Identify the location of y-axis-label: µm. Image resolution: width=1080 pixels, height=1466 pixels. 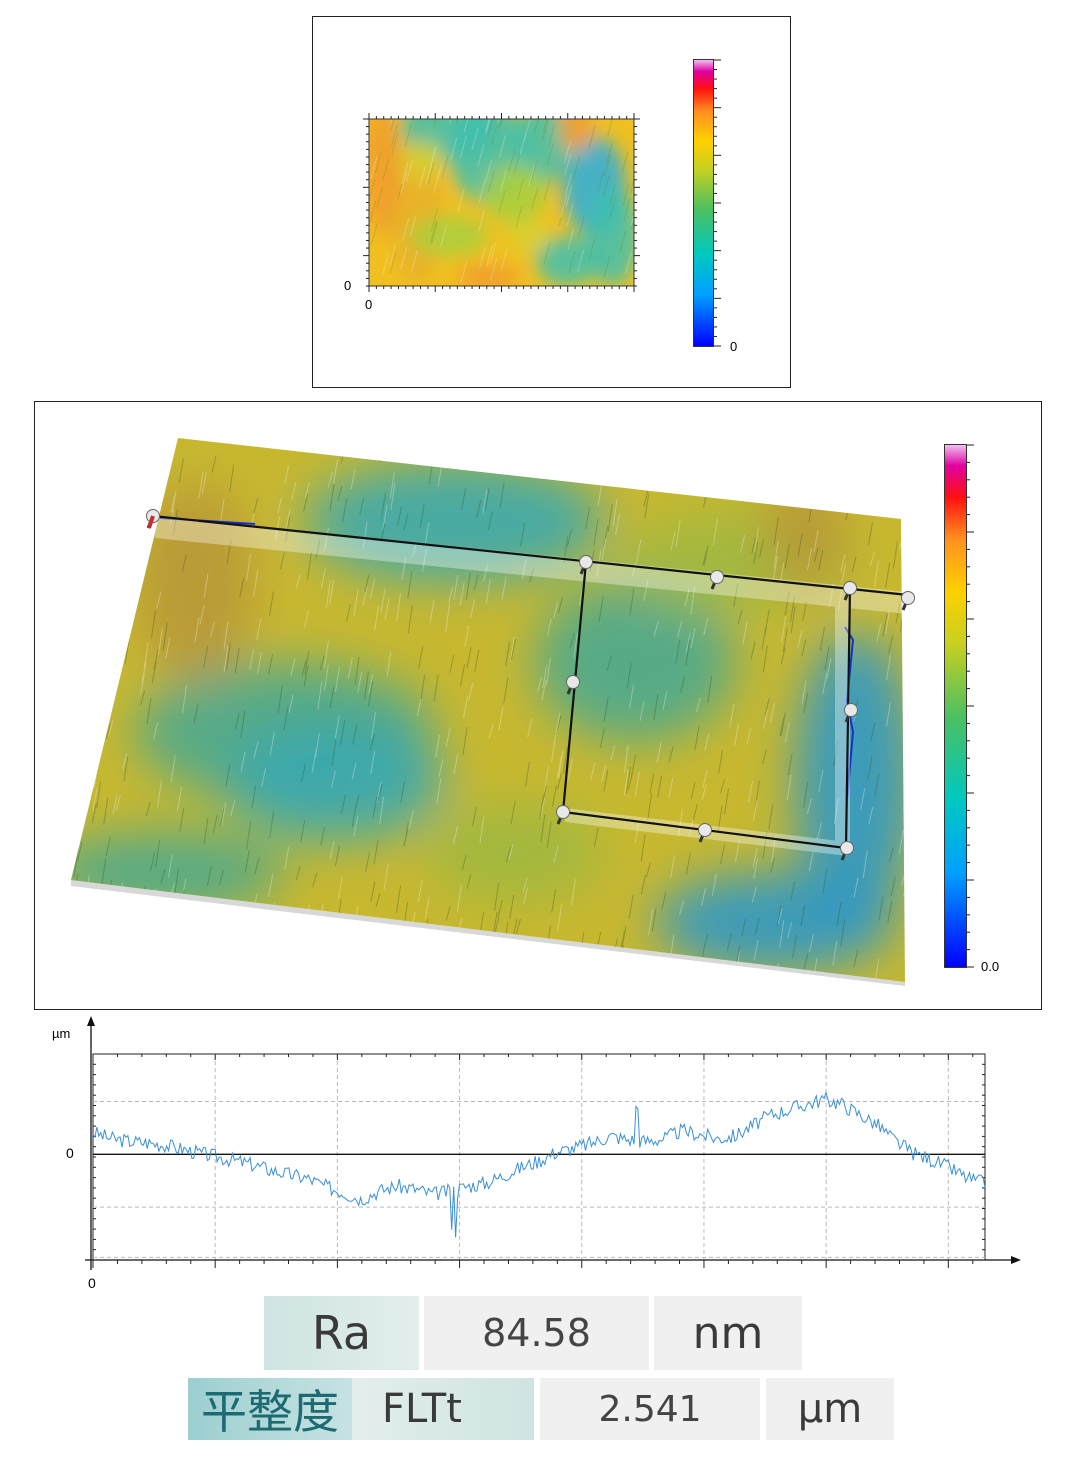
(61, 1033).